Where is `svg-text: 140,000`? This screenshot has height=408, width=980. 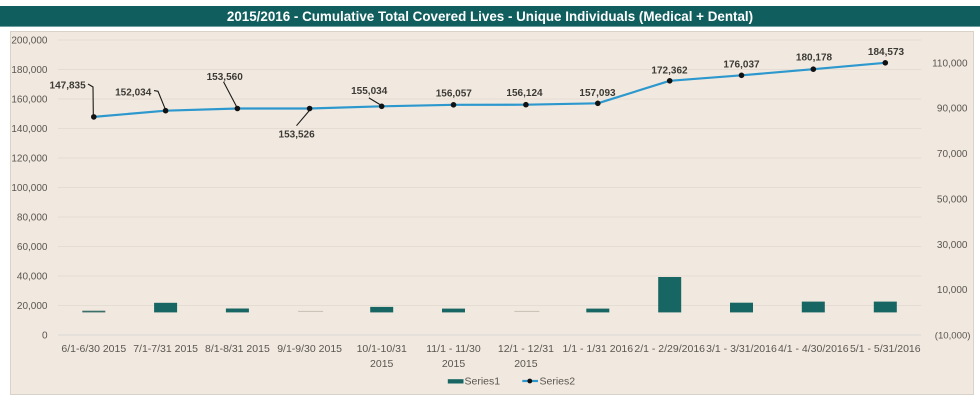
svg-text: 140,000 is located at coordinates (29, 129).